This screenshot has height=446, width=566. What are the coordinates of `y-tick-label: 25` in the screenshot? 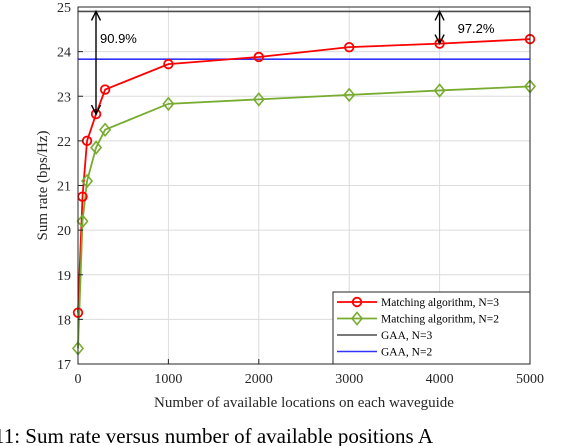 It's located at (64, 8).